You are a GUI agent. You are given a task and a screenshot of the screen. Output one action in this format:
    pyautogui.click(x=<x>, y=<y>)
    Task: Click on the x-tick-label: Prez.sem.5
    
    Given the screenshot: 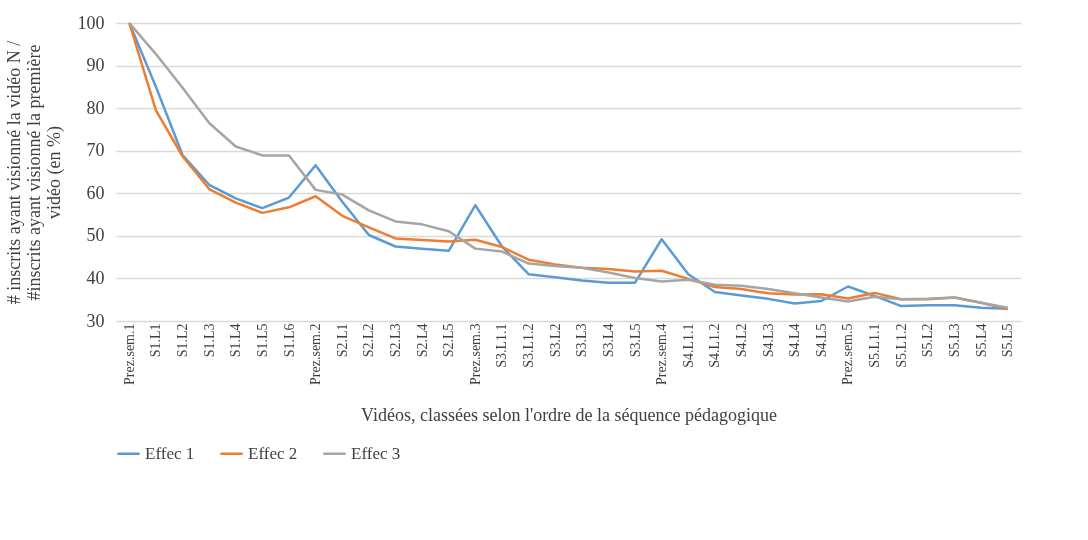 What is the action you would take?
    pyautogui.click(x=848, y=354)
    